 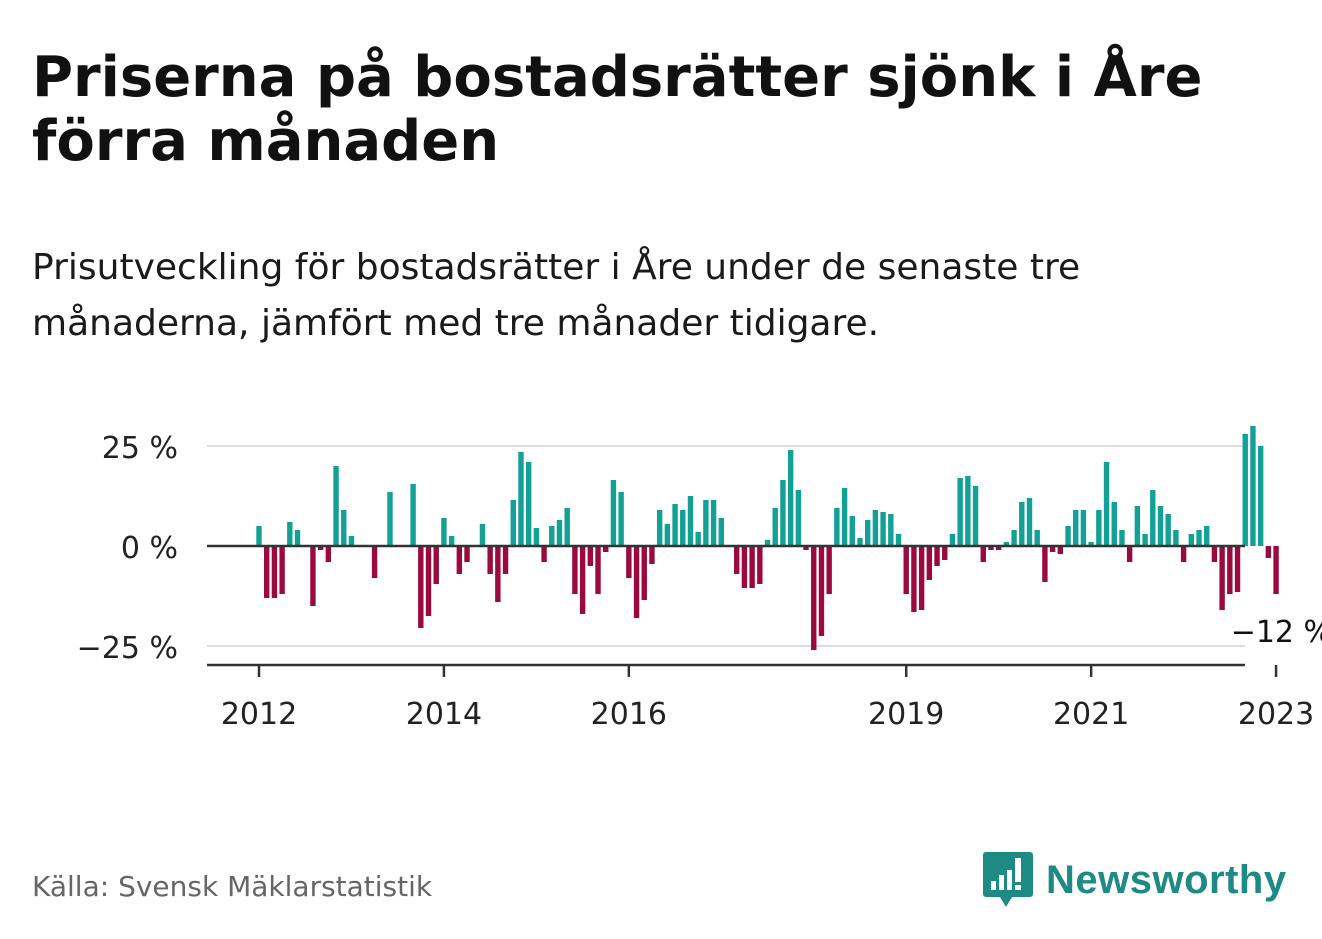 What do you see at coordinates (1008, 879) in the screenshot?
I see `newsworthy-bar-chart-icon` at bounding box center [1008, 879].